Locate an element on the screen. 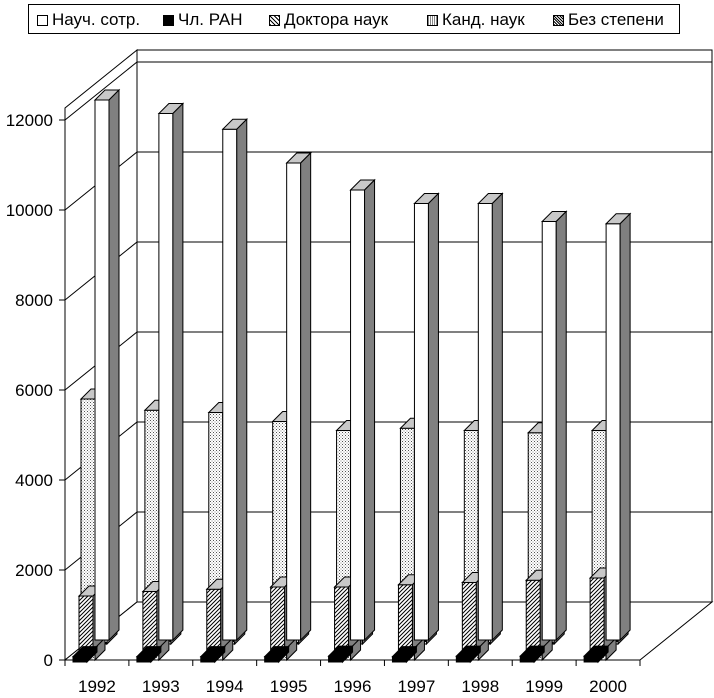  bar-Чл. РАН-1994 is located at coordinates (212, 654).